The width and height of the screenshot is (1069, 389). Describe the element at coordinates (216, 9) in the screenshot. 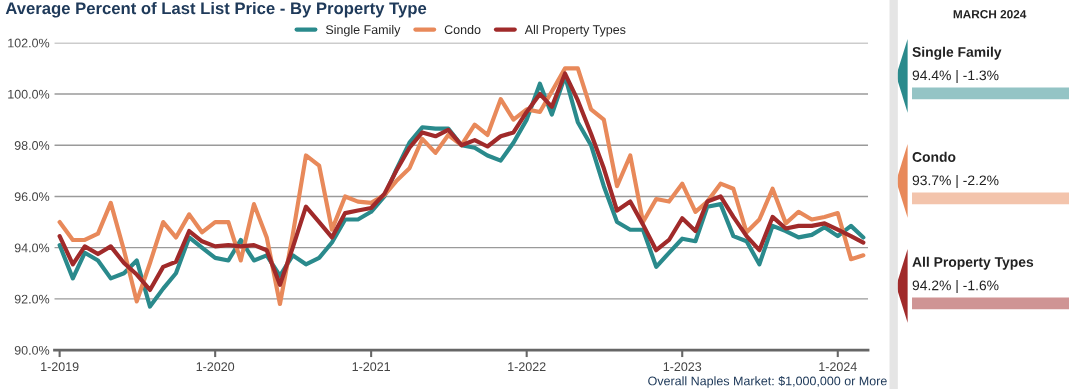

I see `chart-title: Average Percent of Last List Price - By Property Type` at that location.